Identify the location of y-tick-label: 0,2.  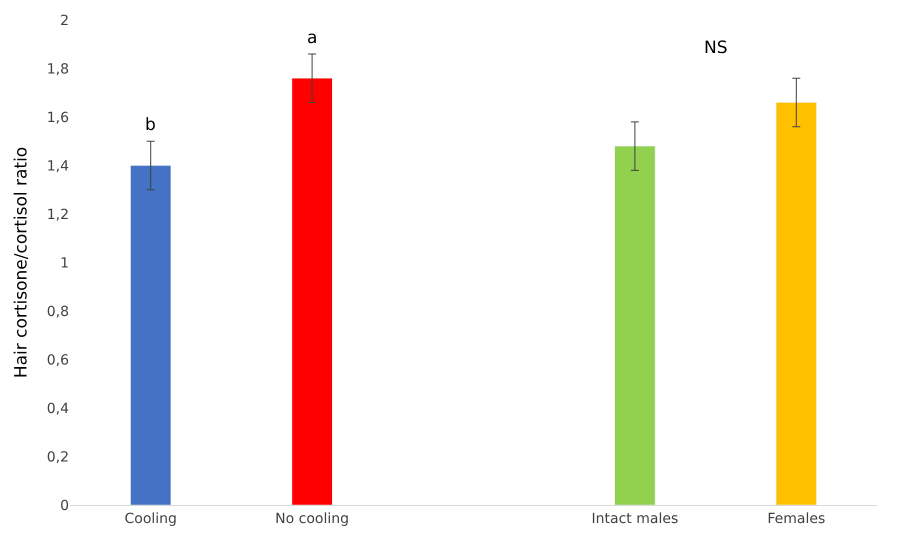
(57, 457).